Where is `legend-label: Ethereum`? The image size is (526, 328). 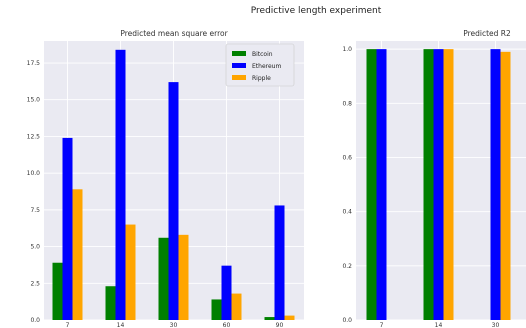
legend-label: Ethereum is located at coordinates (266, 66).